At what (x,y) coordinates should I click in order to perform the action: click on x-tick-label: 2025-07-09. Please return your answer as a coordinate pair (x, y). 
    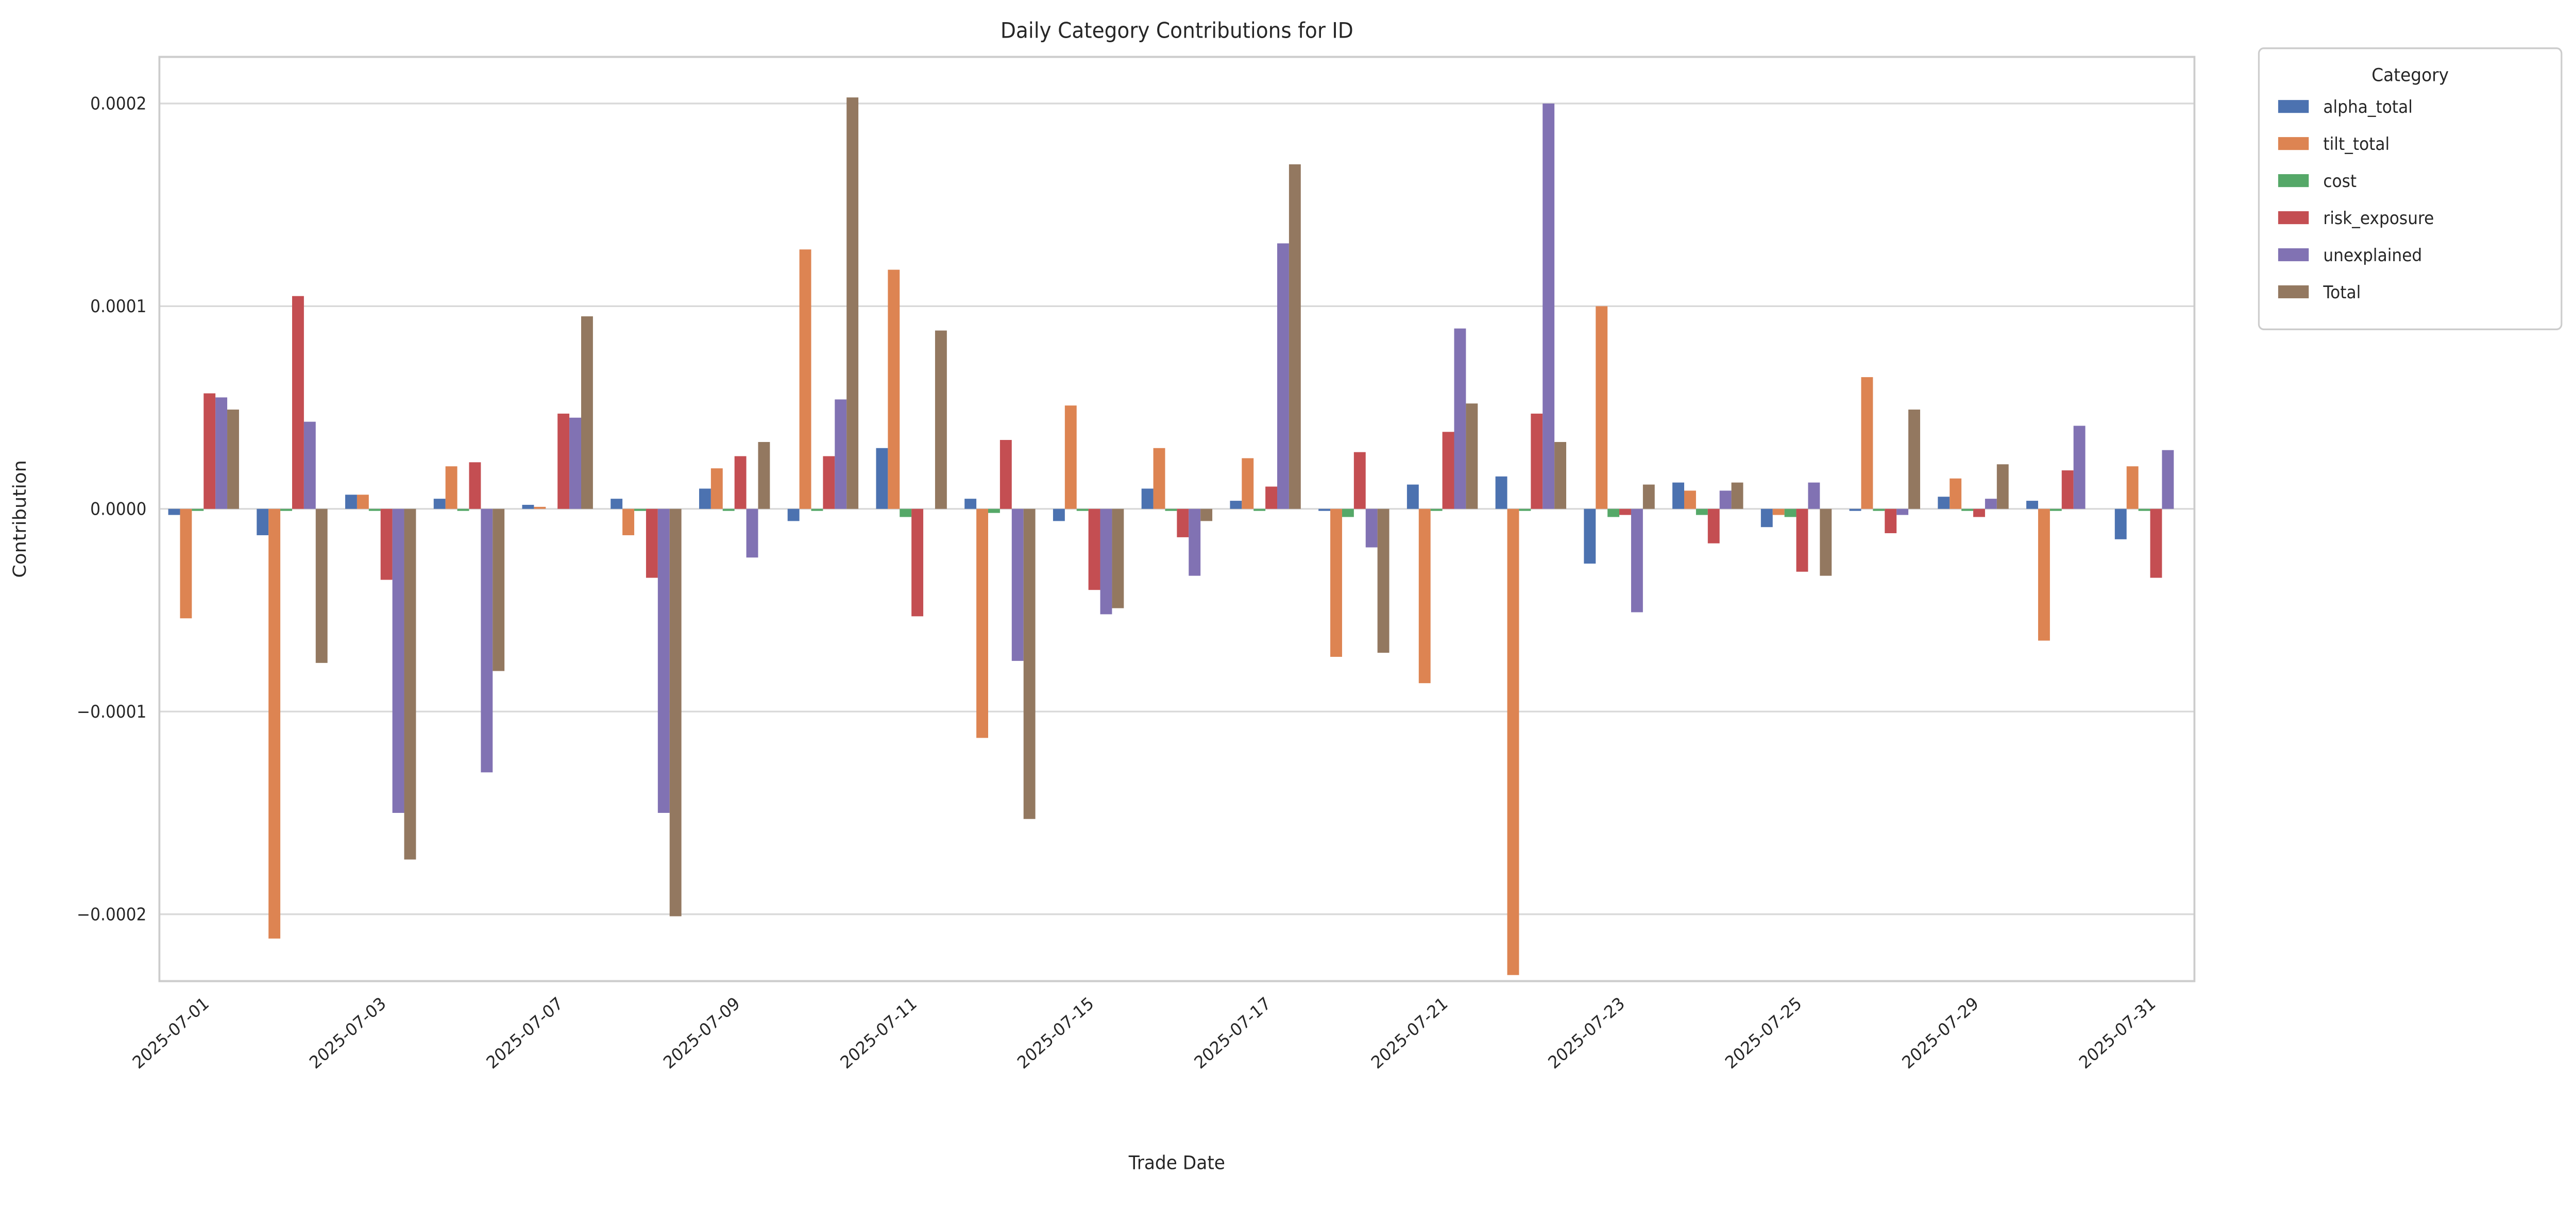
    Looking at the image, I should click on (702, 1033).